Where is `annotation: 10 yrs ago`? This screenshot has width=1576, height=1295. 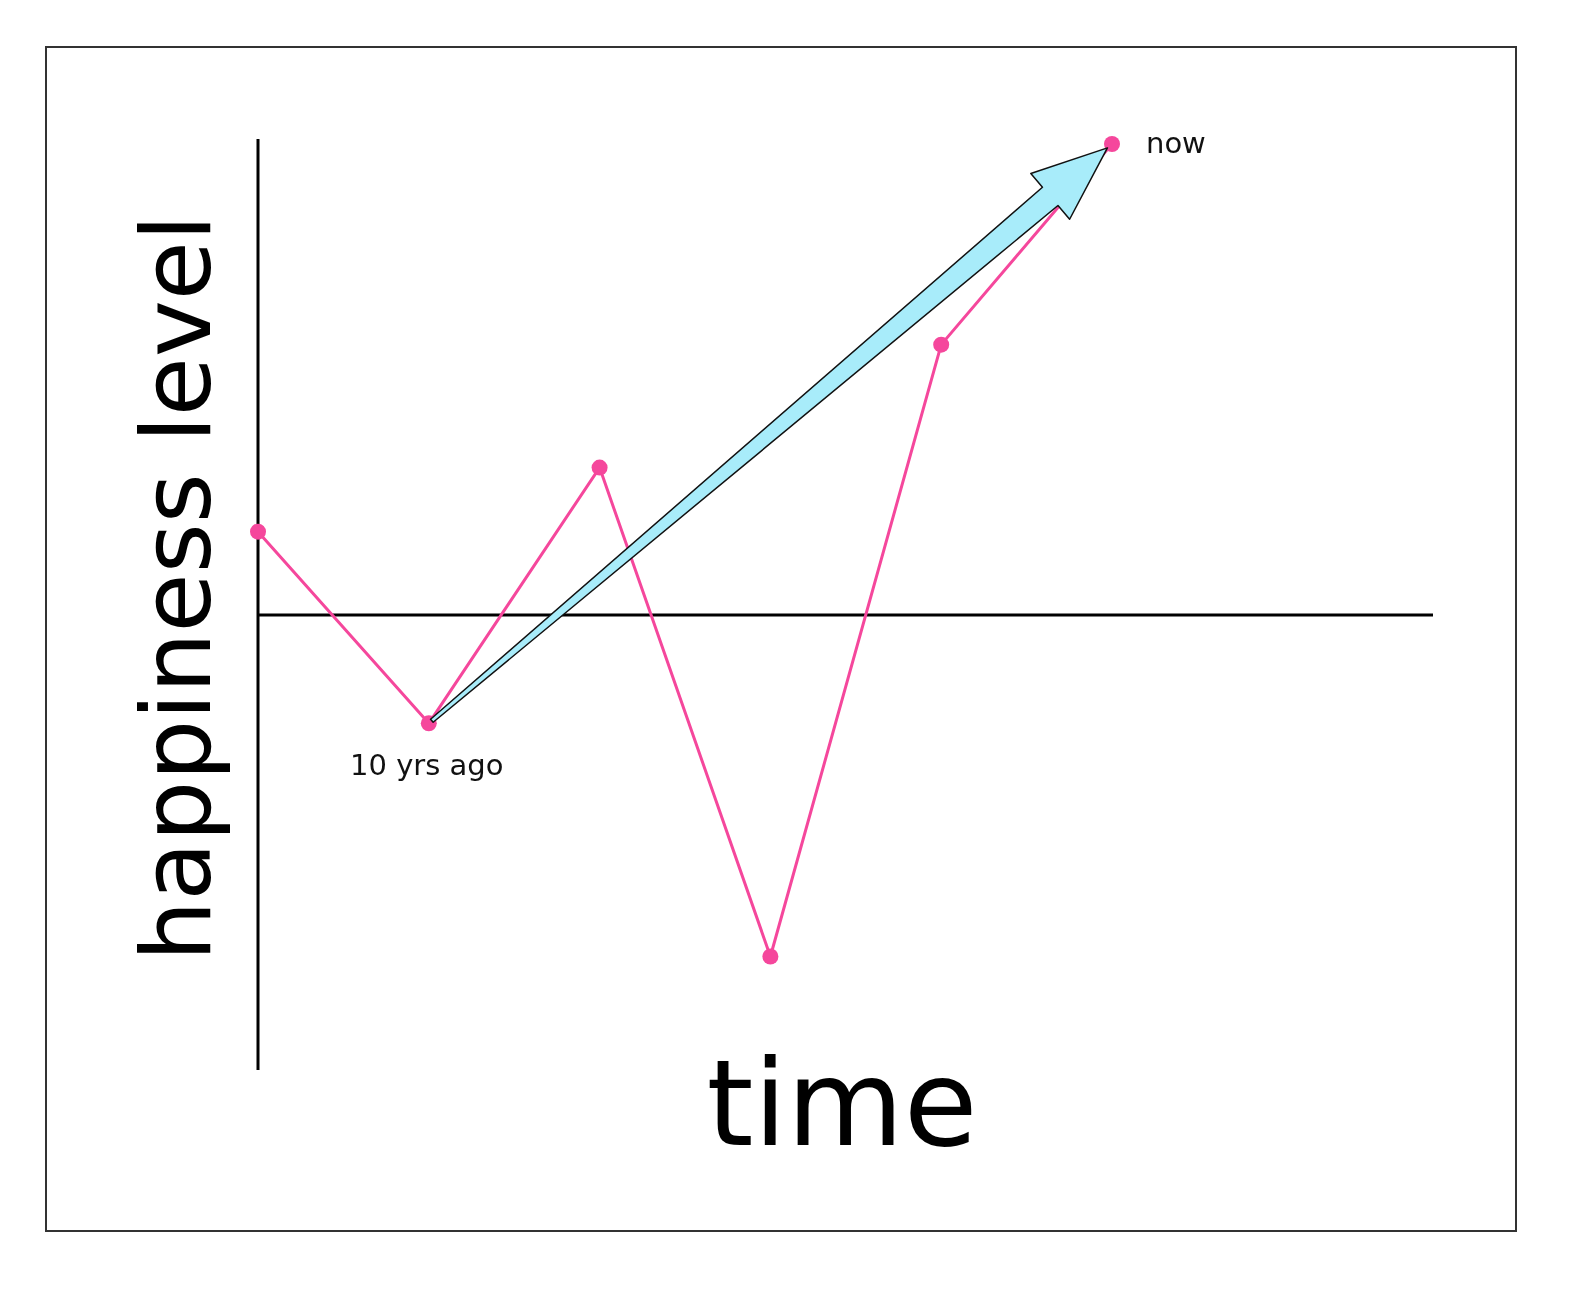
annotation: 10 yrs ago is located at coordinates (427, 765).